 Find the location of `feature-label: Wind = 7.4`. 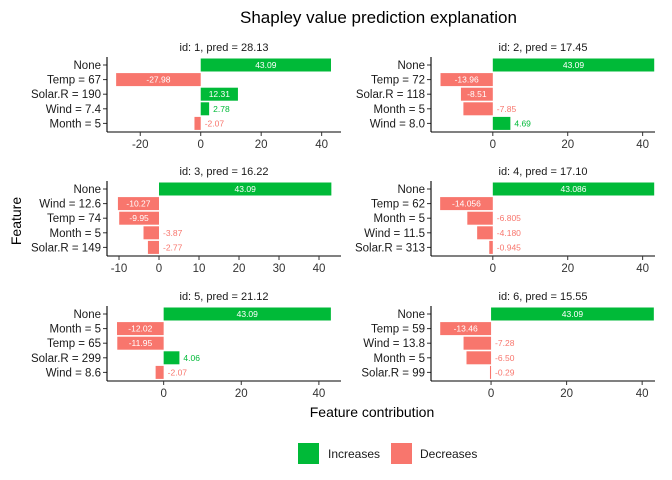

feature-label: Wind = 7.4 is located at coordinates (74, 110).